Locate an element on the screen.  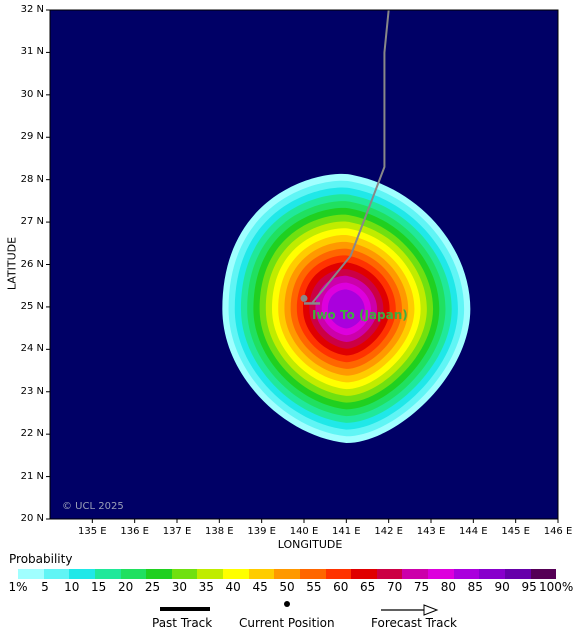
lon-tick-label: 146 E is located at coordinates (558, 531).